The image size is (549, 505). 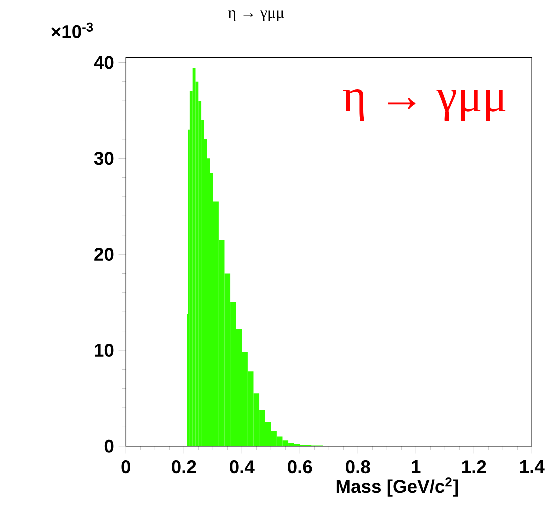 I want to click on text: ×10$^{-3}$, so click(x=73, y=30).